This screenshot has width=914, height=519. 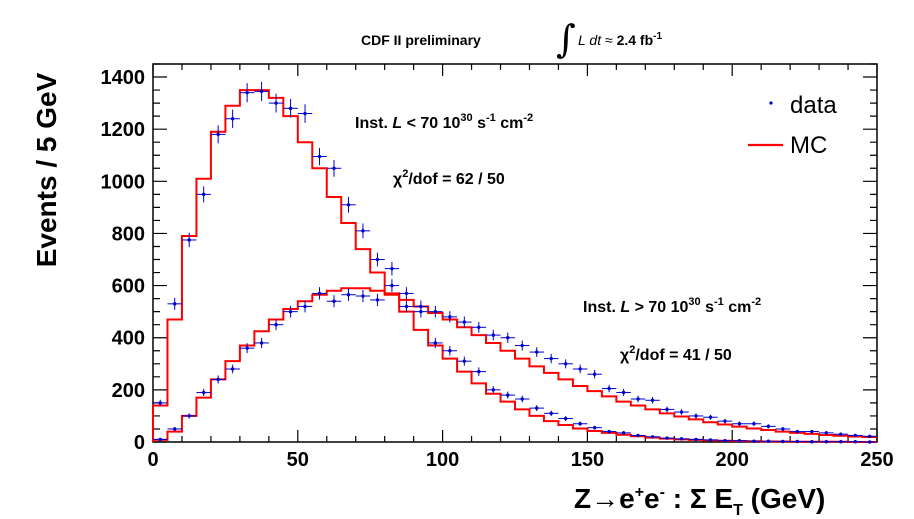 What do you see at coordinates (699, 501) in the screenshot?
I see `x-axis-title: Z→e+e- : Σ ET (GeV)` at bounding box center [699, 501].